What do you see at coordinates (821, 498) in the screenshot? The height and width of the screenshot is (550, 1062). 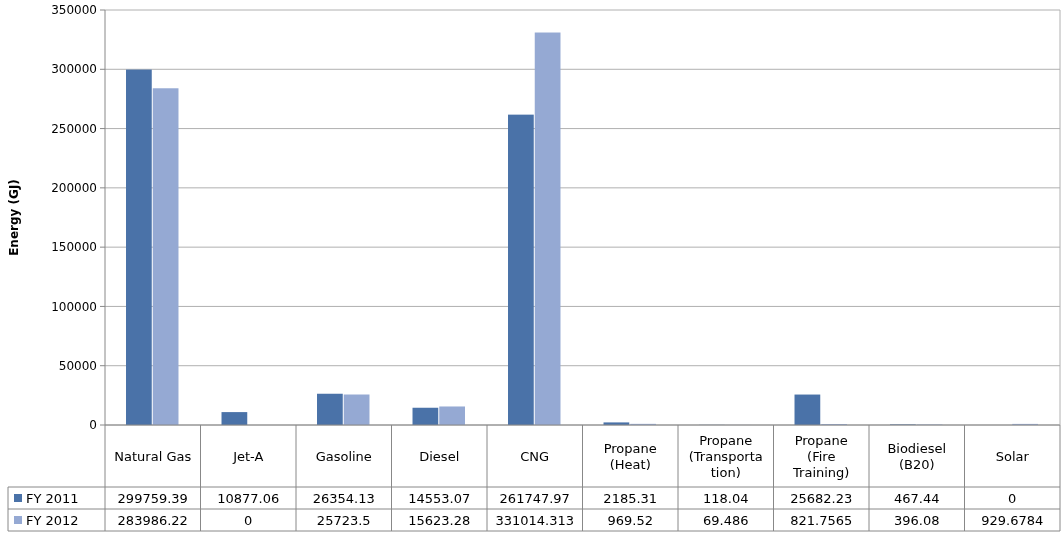 I see `data-label: 25682.23` at bounding box center [821, 498].